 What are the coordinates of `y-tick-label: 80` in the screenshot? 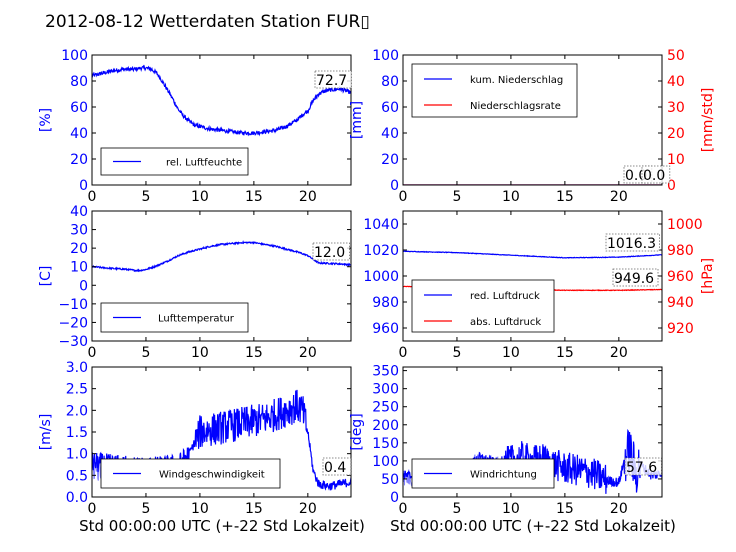 It's located at (390, 82).